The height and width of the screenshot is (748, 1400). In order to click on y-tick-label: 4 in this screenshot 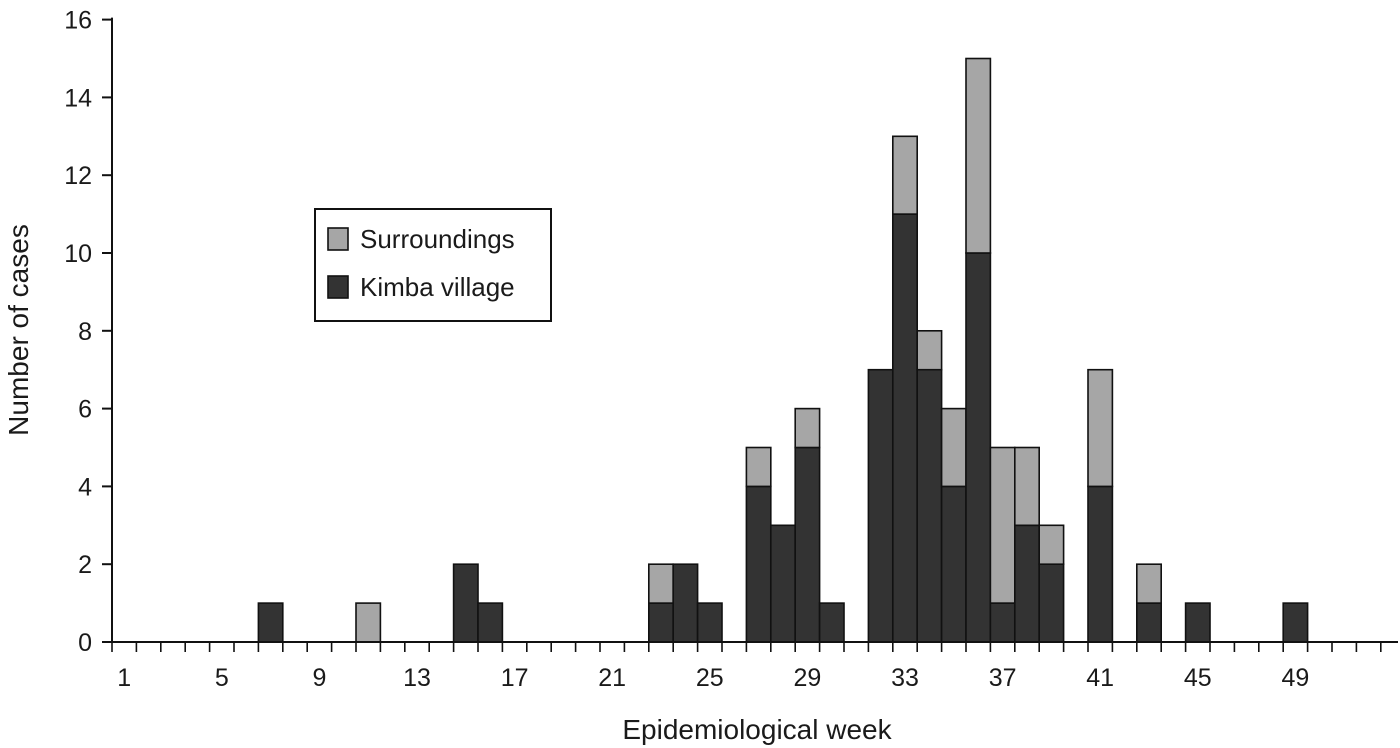, I will do `click(85, 487)`.